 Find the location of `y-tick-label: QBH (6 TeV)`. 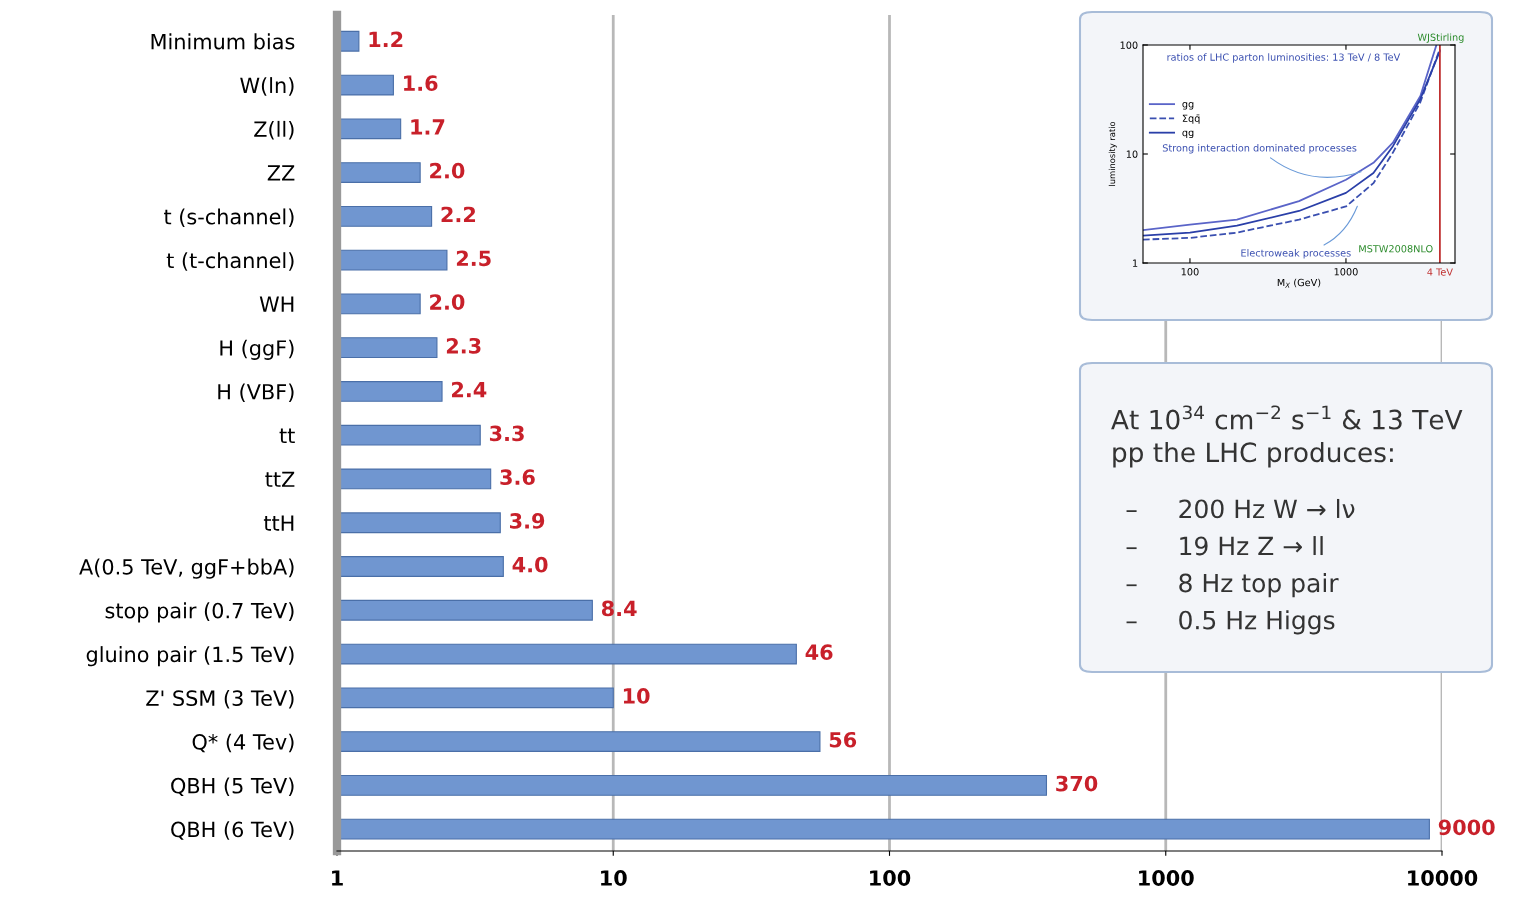

y-tick-label: QBH (6 TeV) is located at coordinates (232, 830).